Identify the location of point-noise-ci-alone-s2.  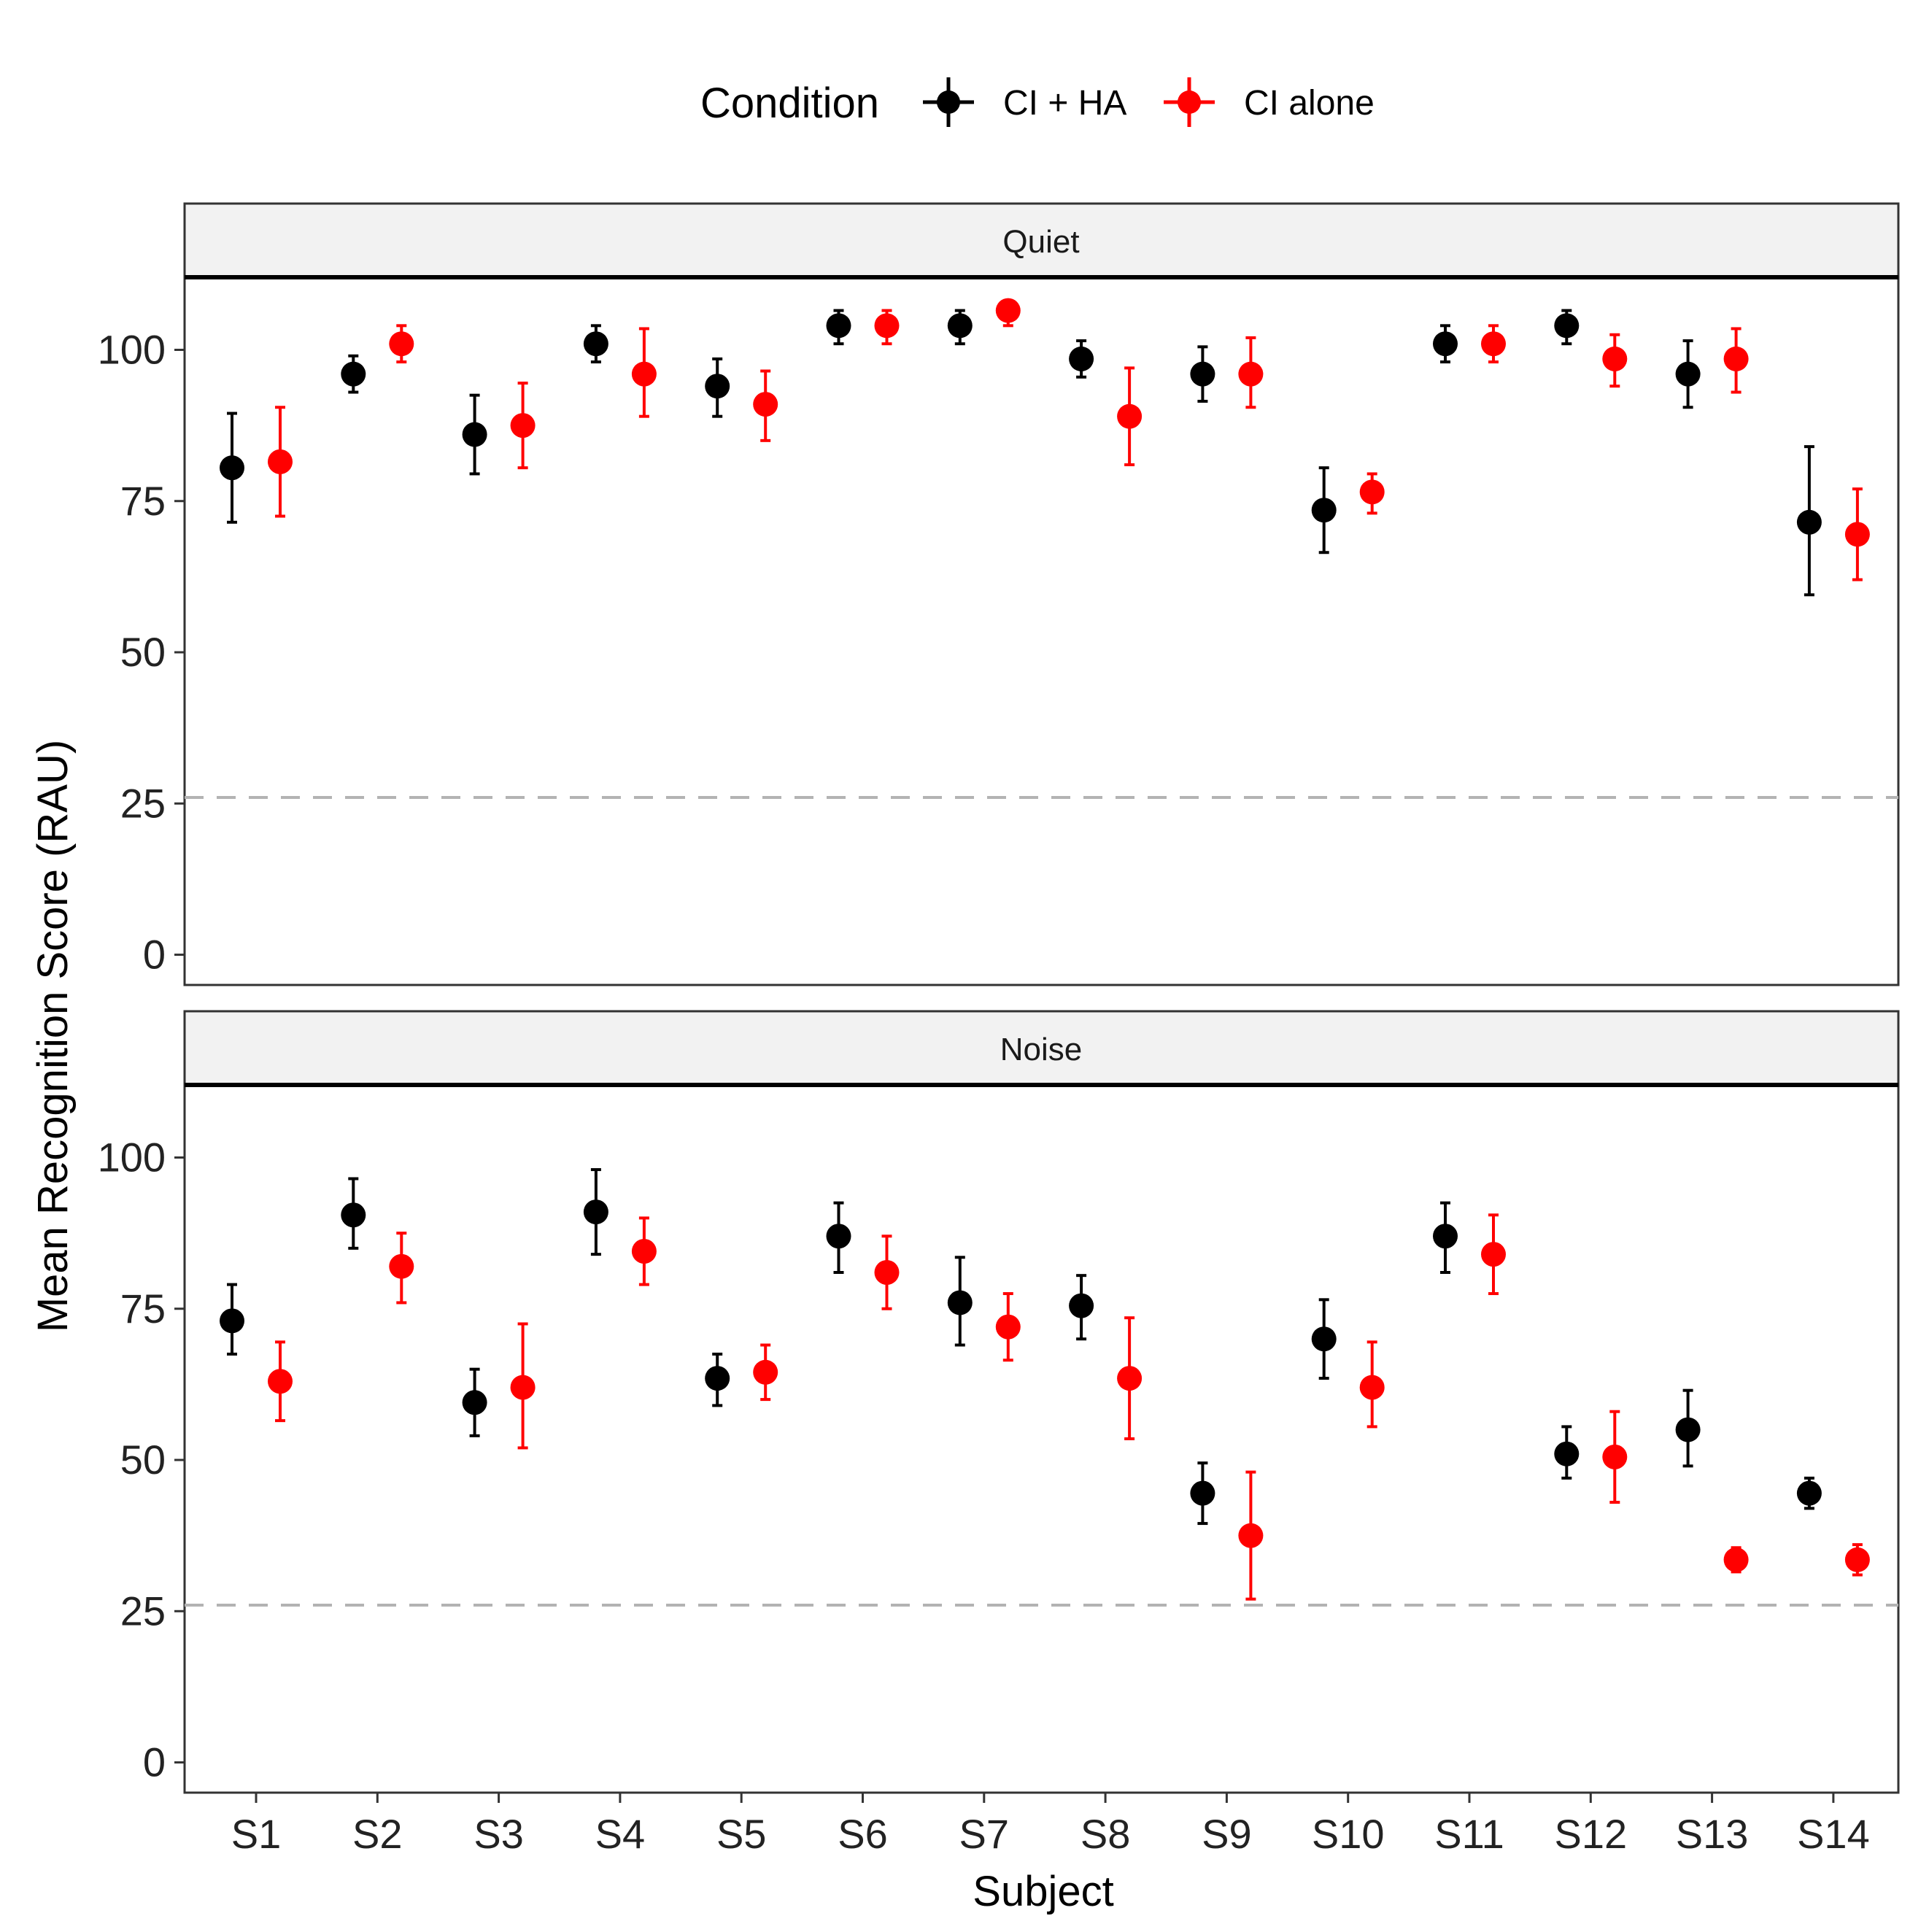
(401, 1266).